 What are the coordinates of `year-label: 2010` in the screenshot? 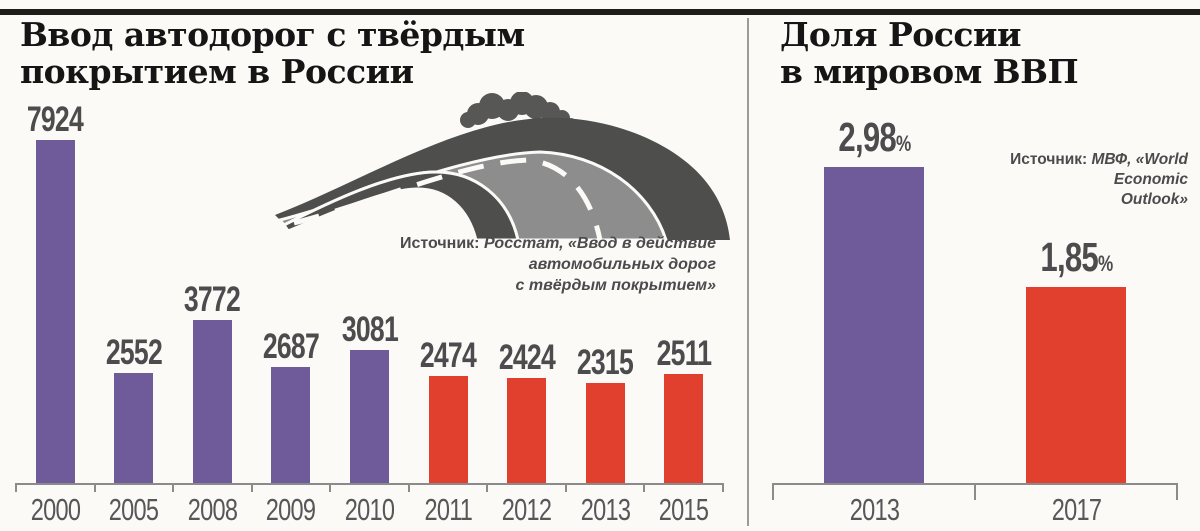 It's located at (369, 509).